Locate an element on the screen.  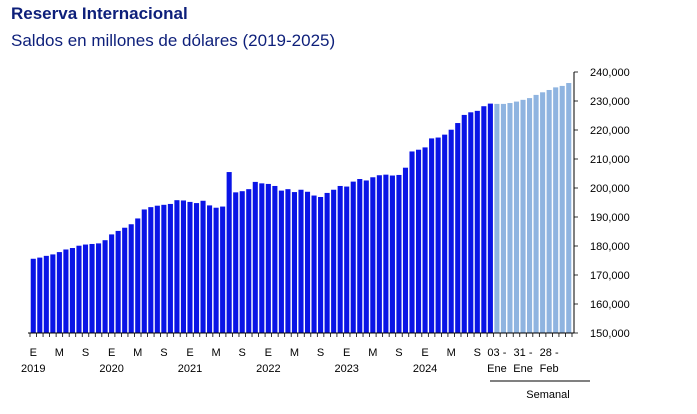
y-tick-label: 150,000 is located at coordinates (610, 334).